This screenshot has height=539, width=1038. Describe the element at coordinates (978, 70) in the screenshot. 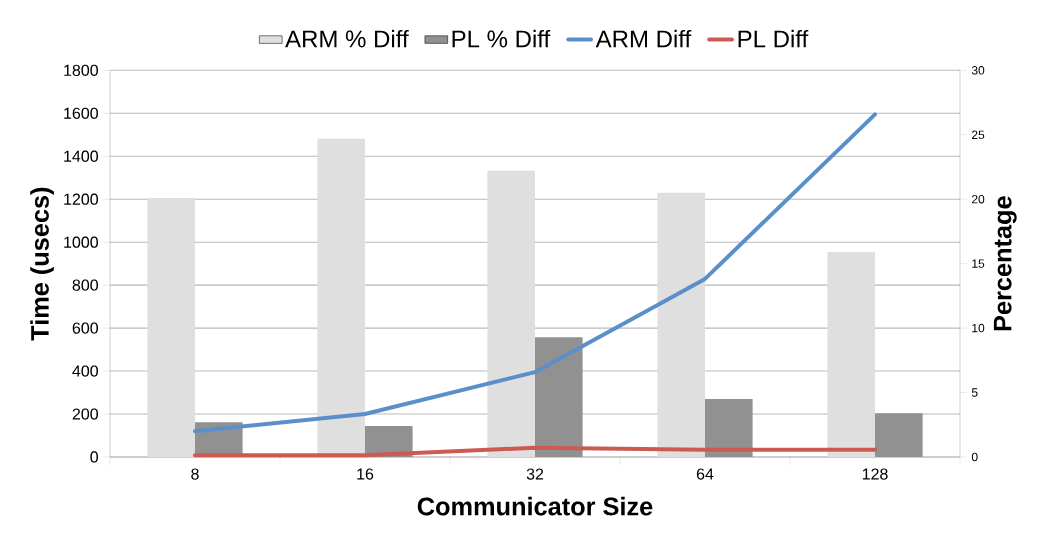

I see `y2-tick-label: 30` at that location.